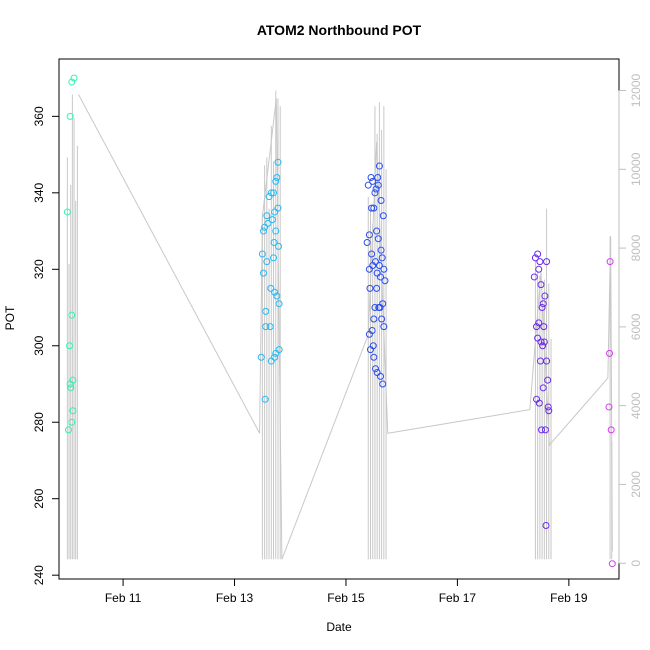 This screenshot has height=650, width=650. Describe the element at coordinates (569, 598) in the screenshot. I see `x-tick-label: Feb 19` at that location.